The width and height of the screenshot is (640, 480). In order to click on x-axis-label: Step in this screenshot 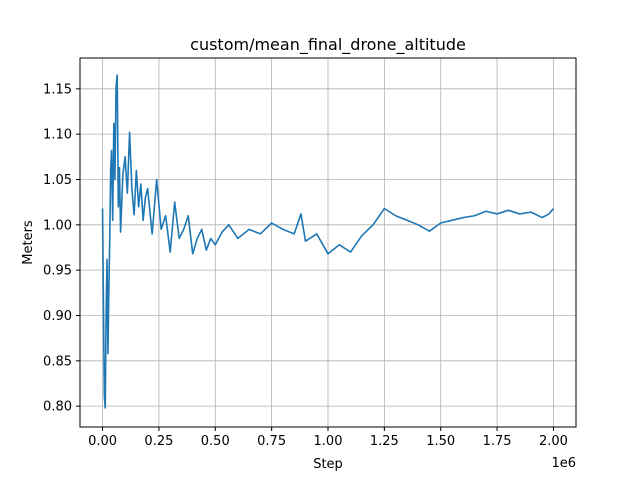, I will do `click(328, 464)`.